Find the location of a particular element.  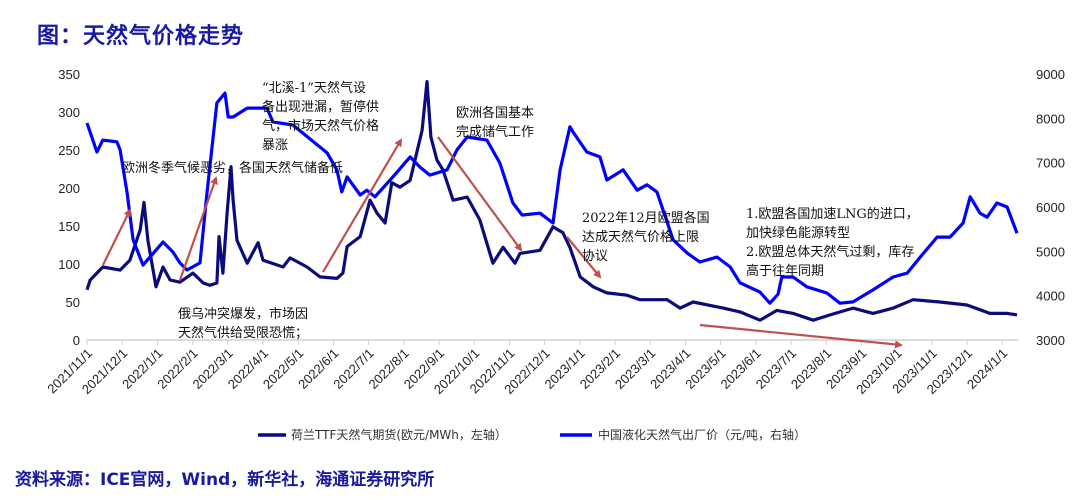

annotation-text: 欧洲各国基本 is located at coordinates (495, 113).